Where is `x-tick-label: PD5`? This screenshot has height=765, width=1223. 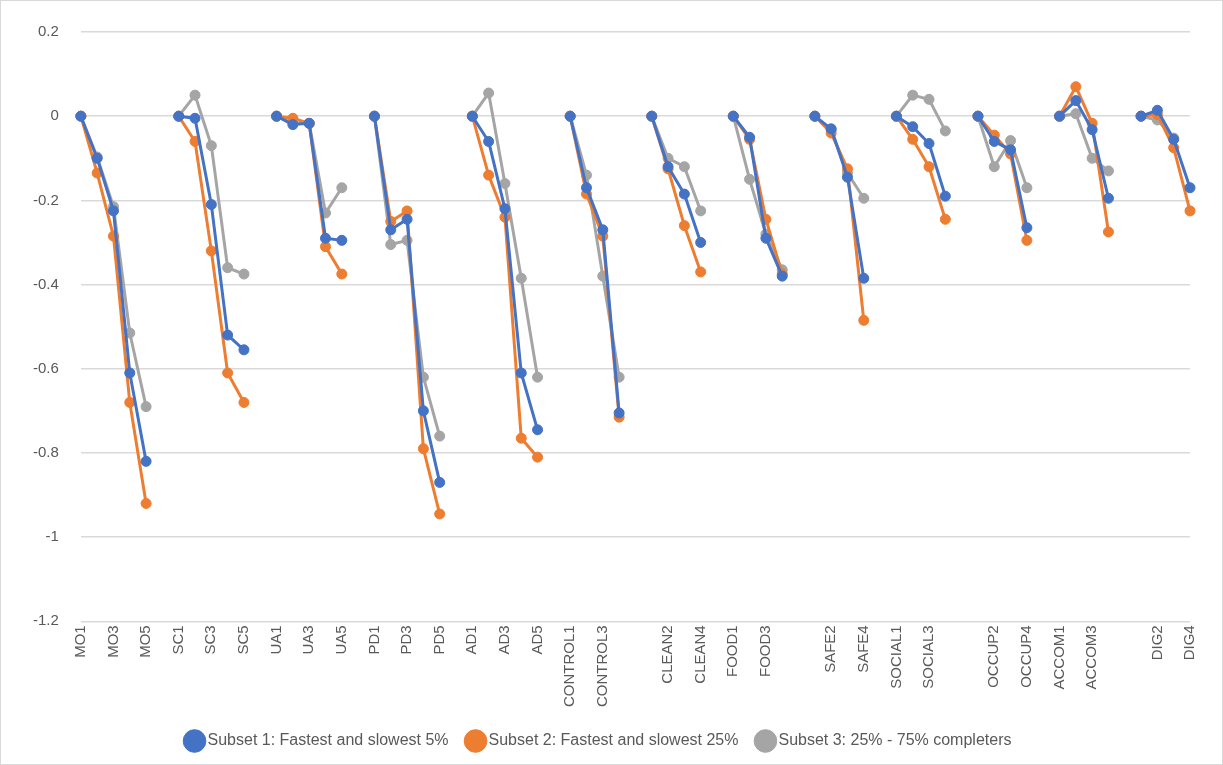
x-tick-label: PD5 is located at coordinates (438, 640).